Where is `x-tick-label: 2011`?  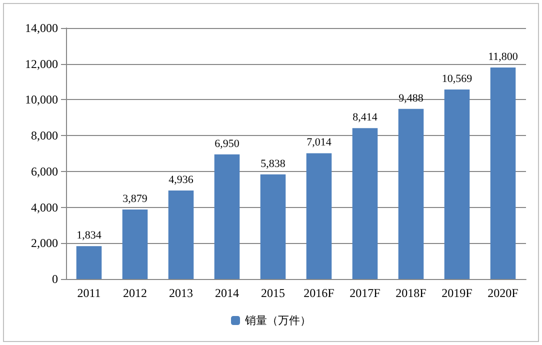 x-tick-label: 2011 is located at coordinates (89, 293).